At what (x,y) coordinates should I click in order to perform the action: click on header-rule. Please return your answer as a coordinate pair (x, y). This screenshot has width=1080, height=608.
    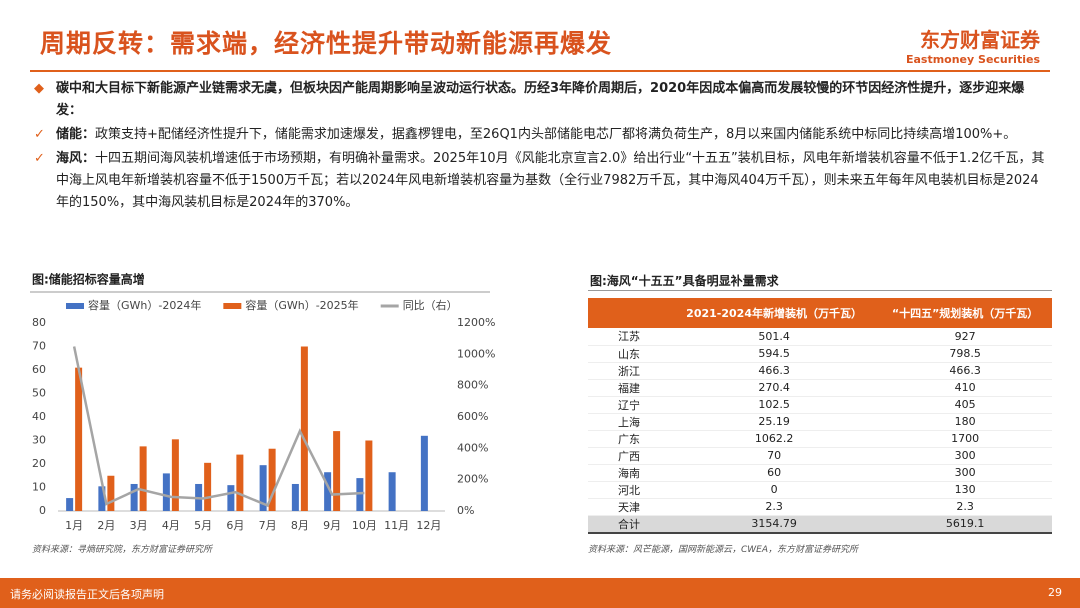
    Looking at the image, I should click on (540, 71).